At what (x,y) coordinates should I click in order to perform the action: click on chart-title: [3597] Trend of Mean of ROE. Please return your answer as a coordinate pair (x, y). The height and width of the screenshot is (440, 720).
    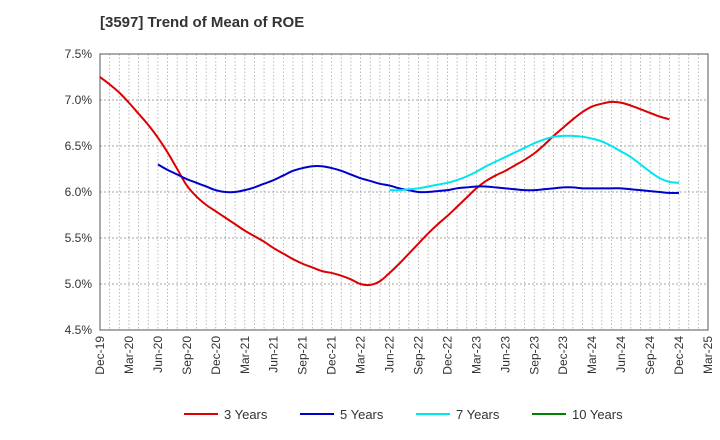
    Looking at the image, I should click on (202, 22).